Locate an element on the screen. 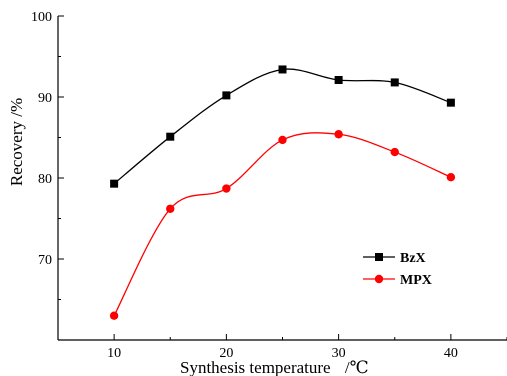  y-tick-label: 80 is located at coordinates (45, 179).